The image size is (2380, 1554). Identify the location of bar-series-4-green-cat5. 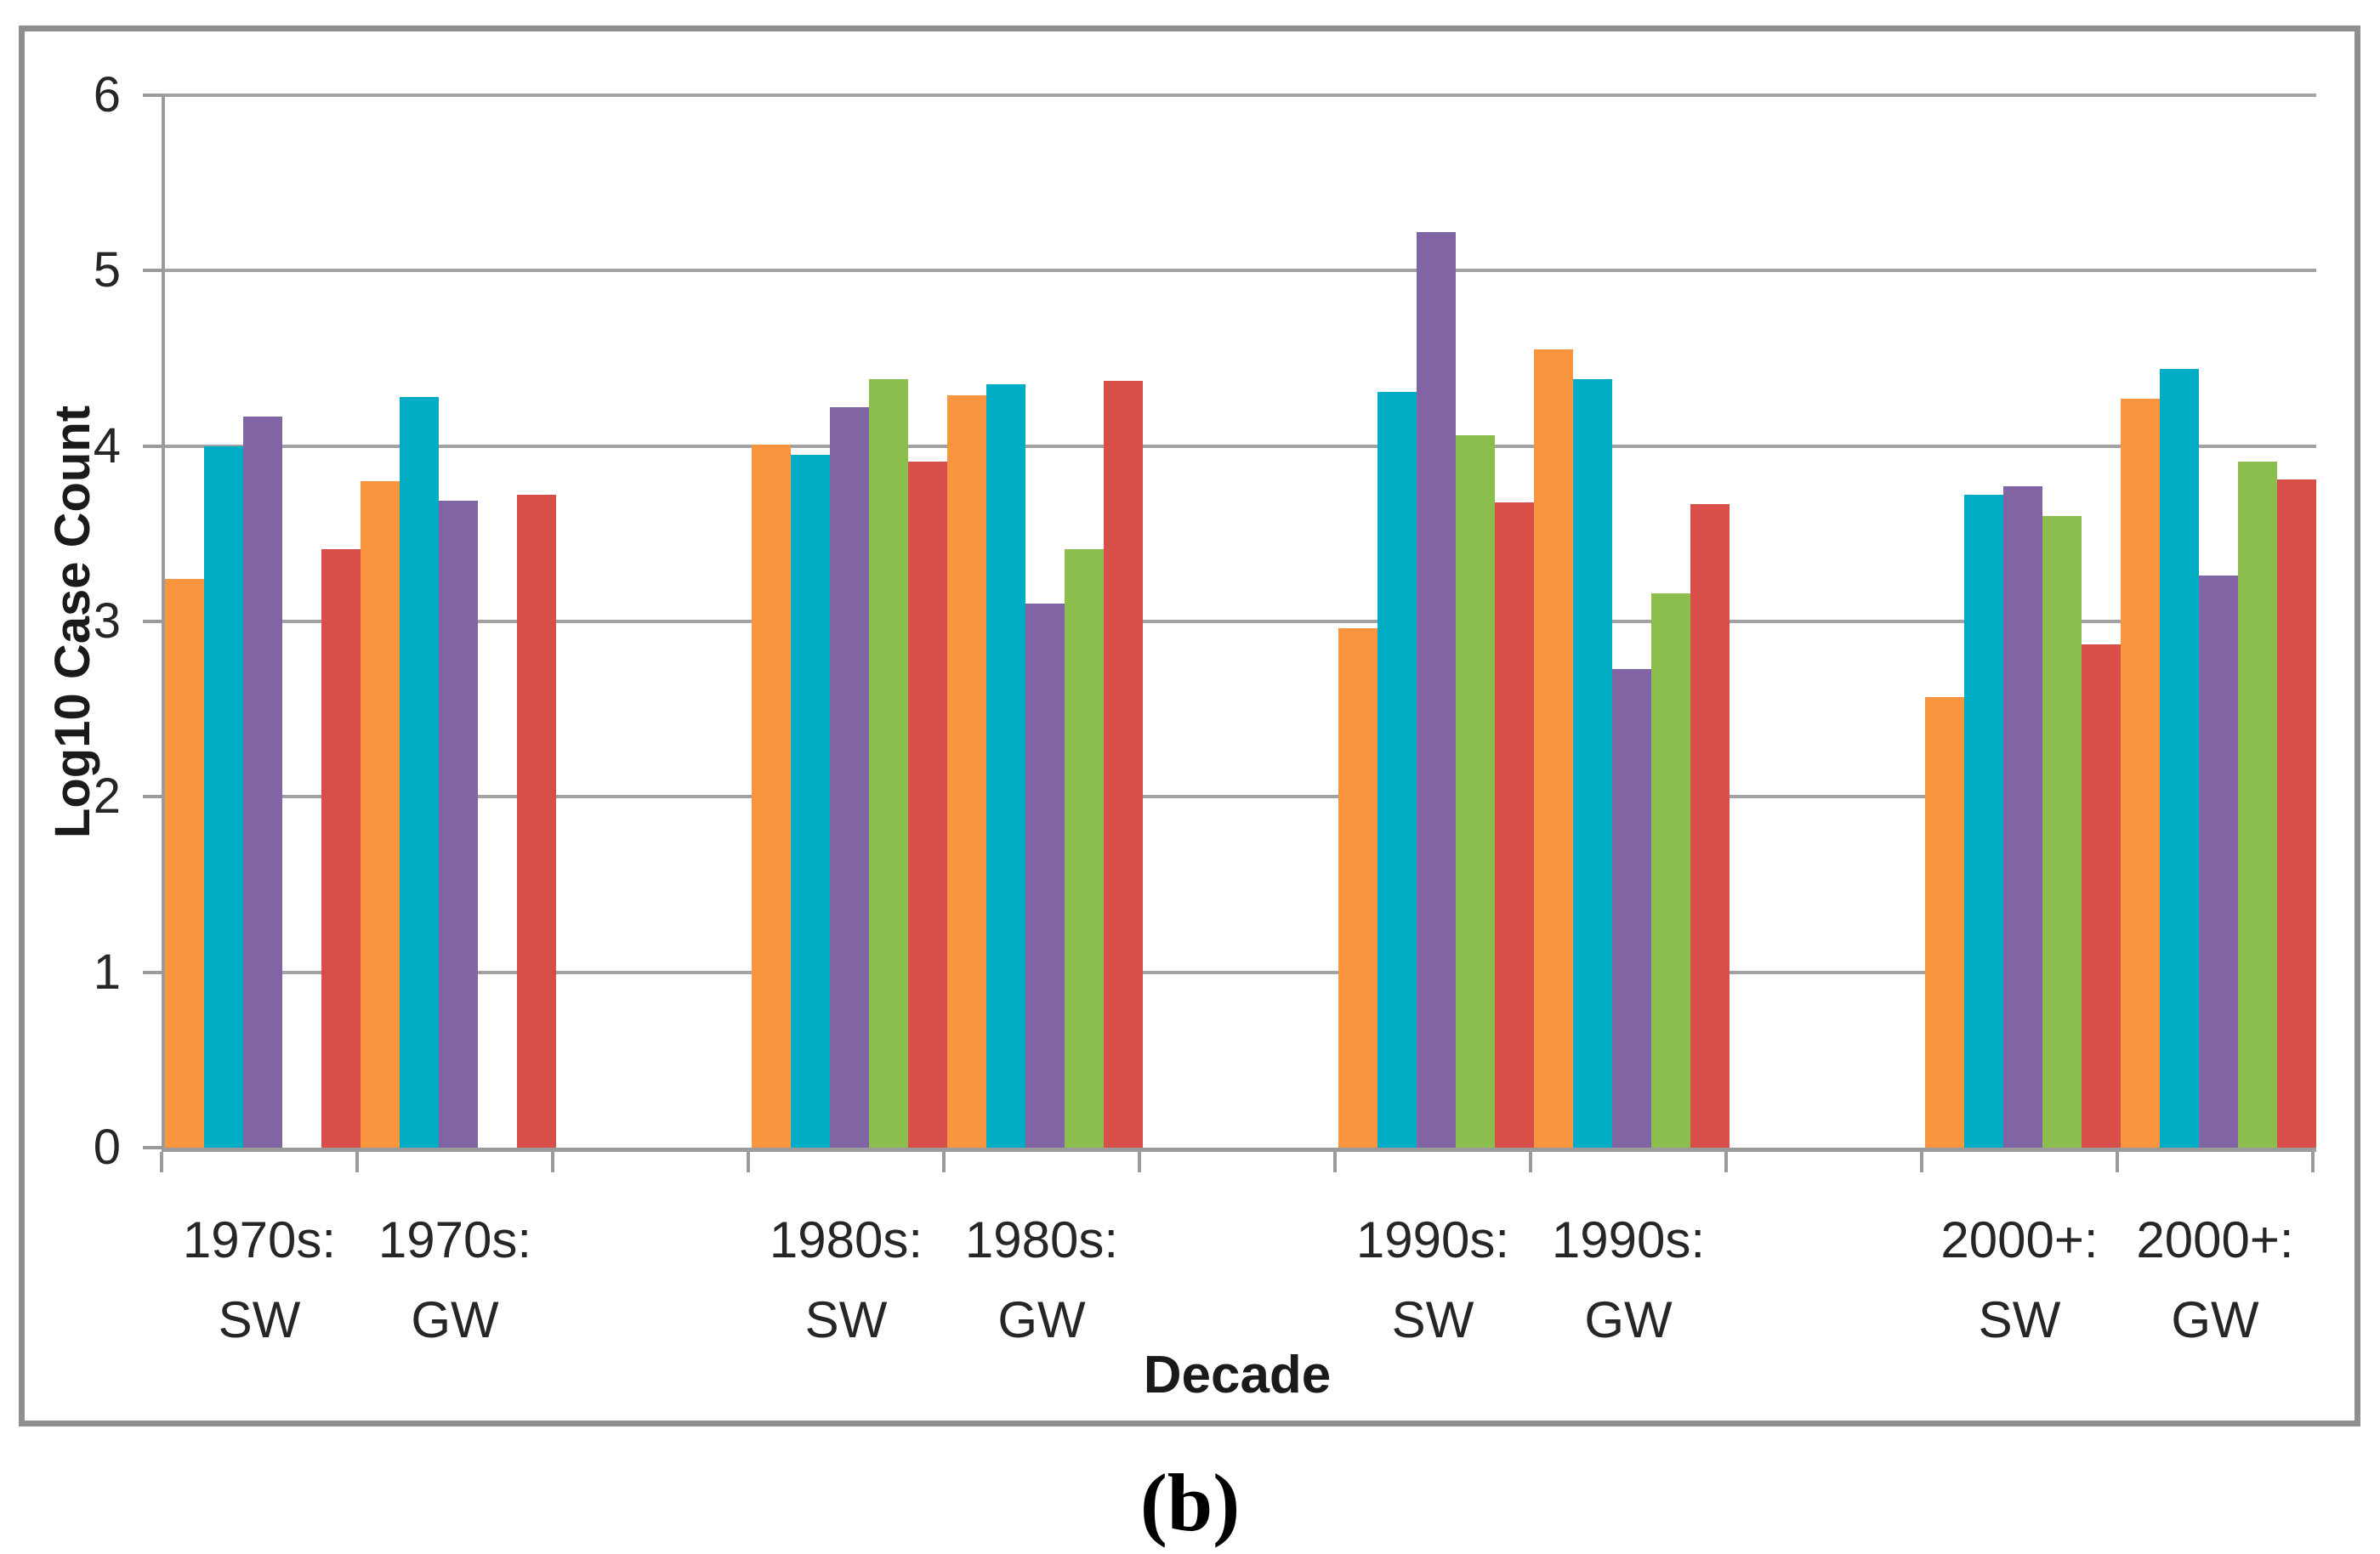
(1670, 870).